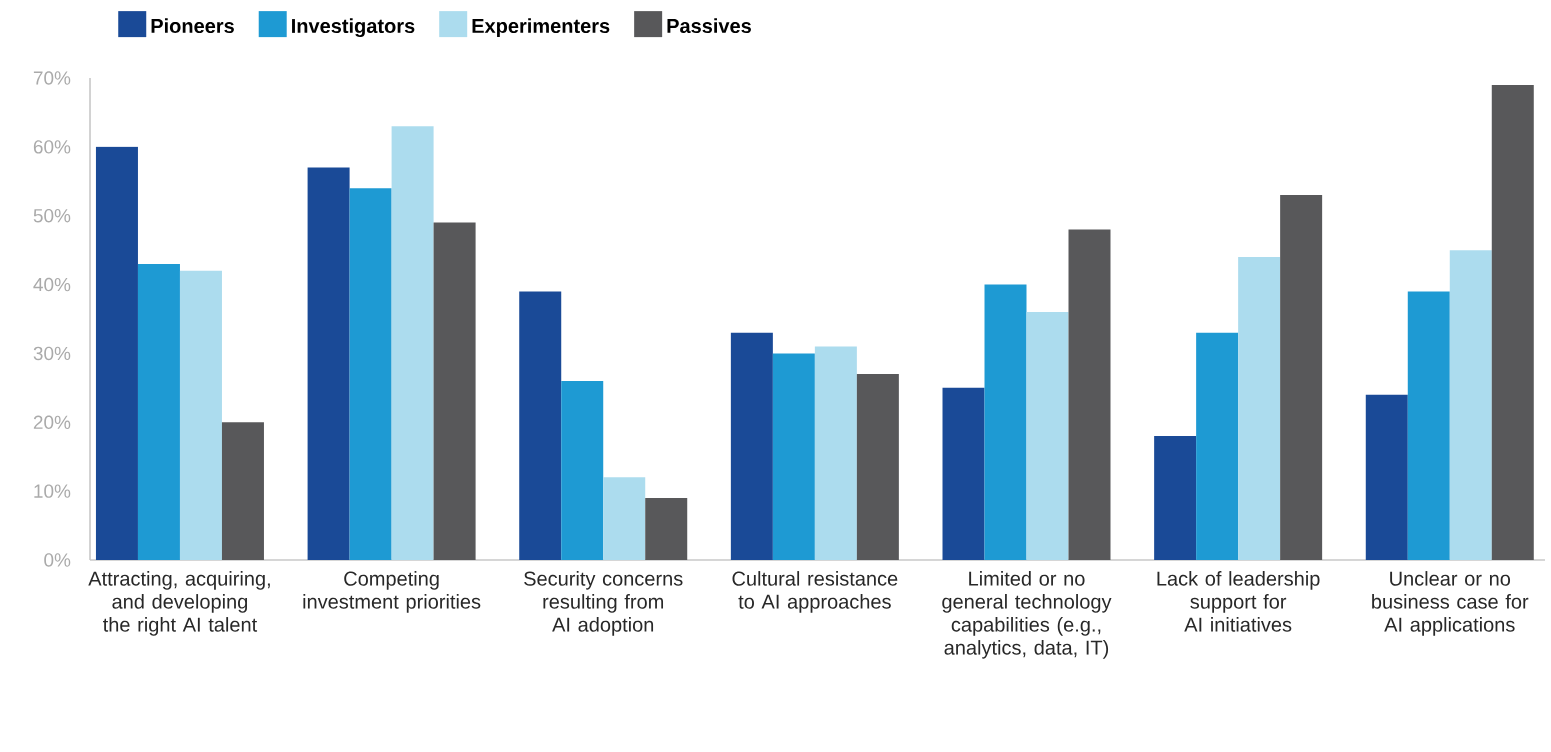 This screenshot has height=752, width=1551. I want to click on legend-label: Experimenters, so click(541, 27).